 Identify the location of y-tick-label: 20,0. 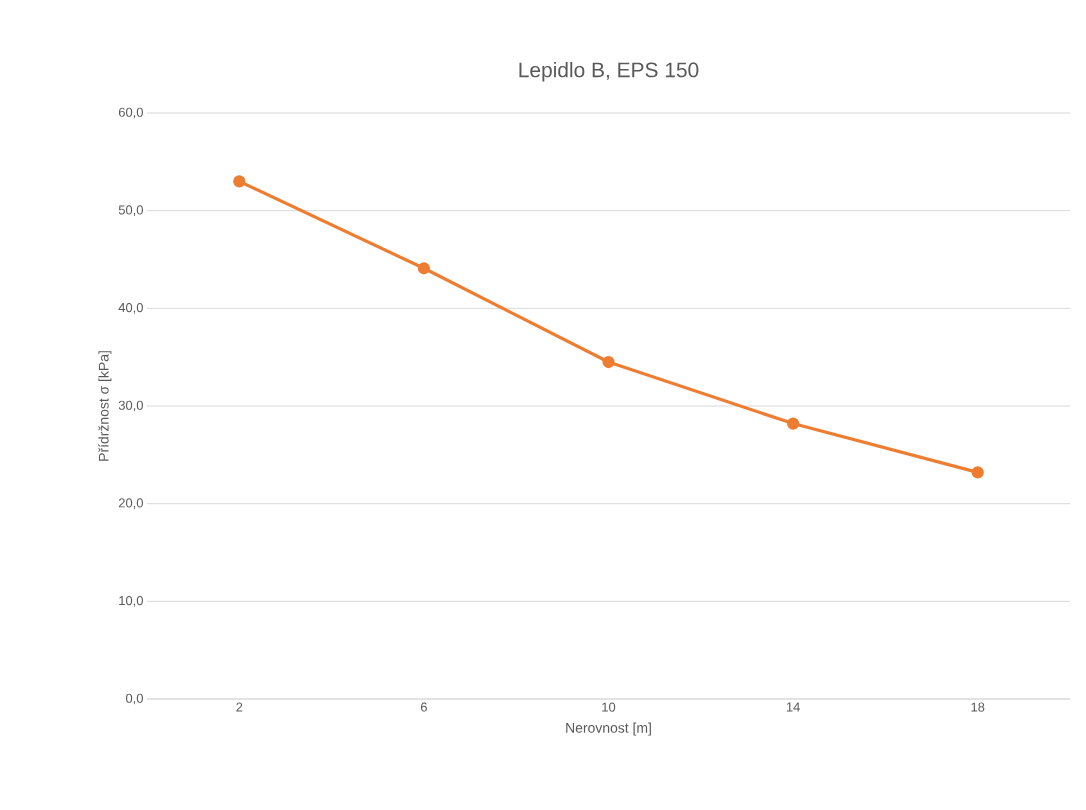
(130, 504).